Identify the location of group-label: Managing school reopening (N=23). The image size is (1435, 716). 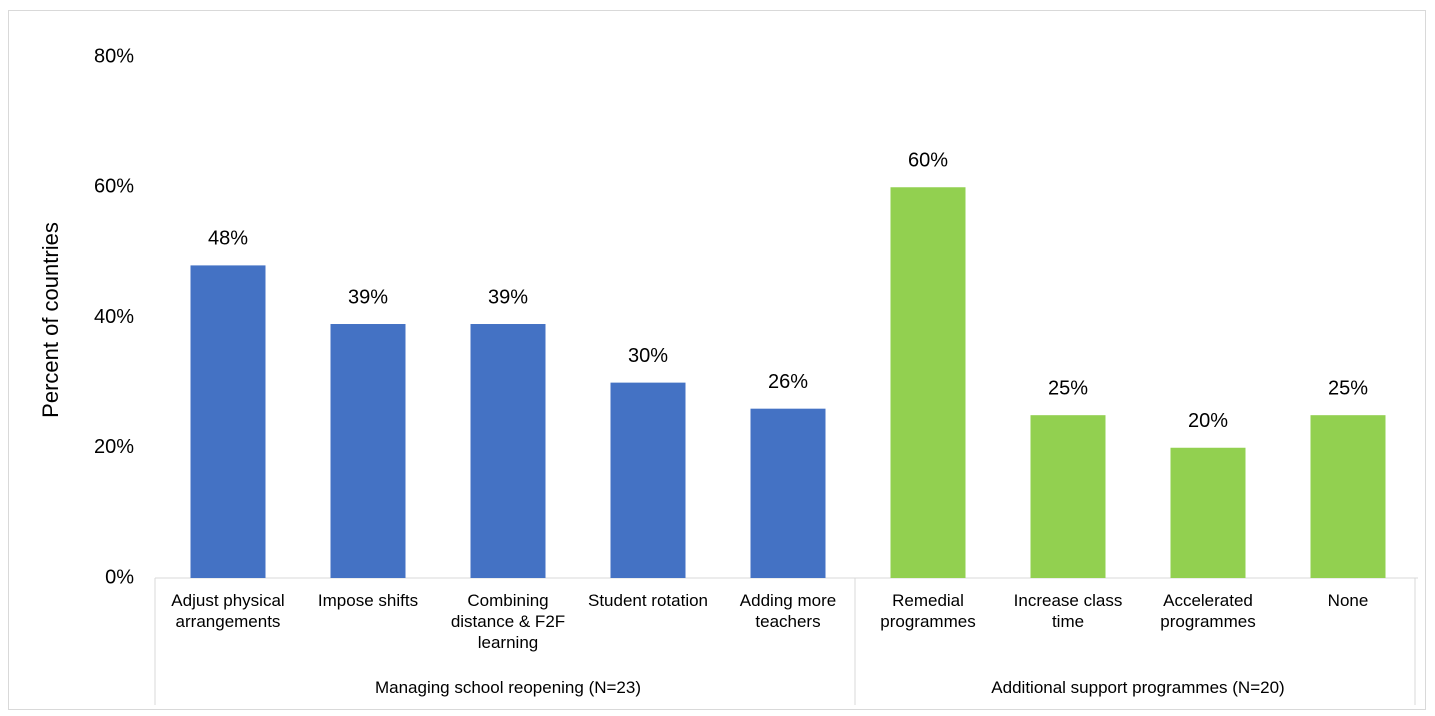
(508, 687).